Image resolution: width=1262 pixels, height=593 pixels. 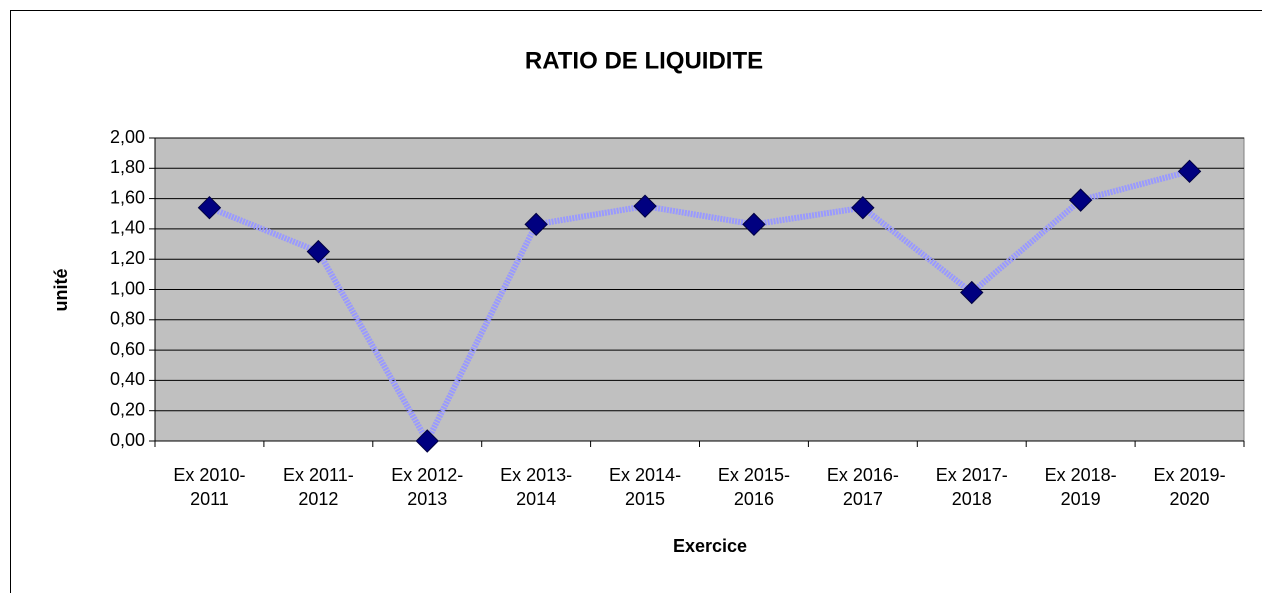 I want to click on x-axis-label: Exercice, so click(x=710, y=546).